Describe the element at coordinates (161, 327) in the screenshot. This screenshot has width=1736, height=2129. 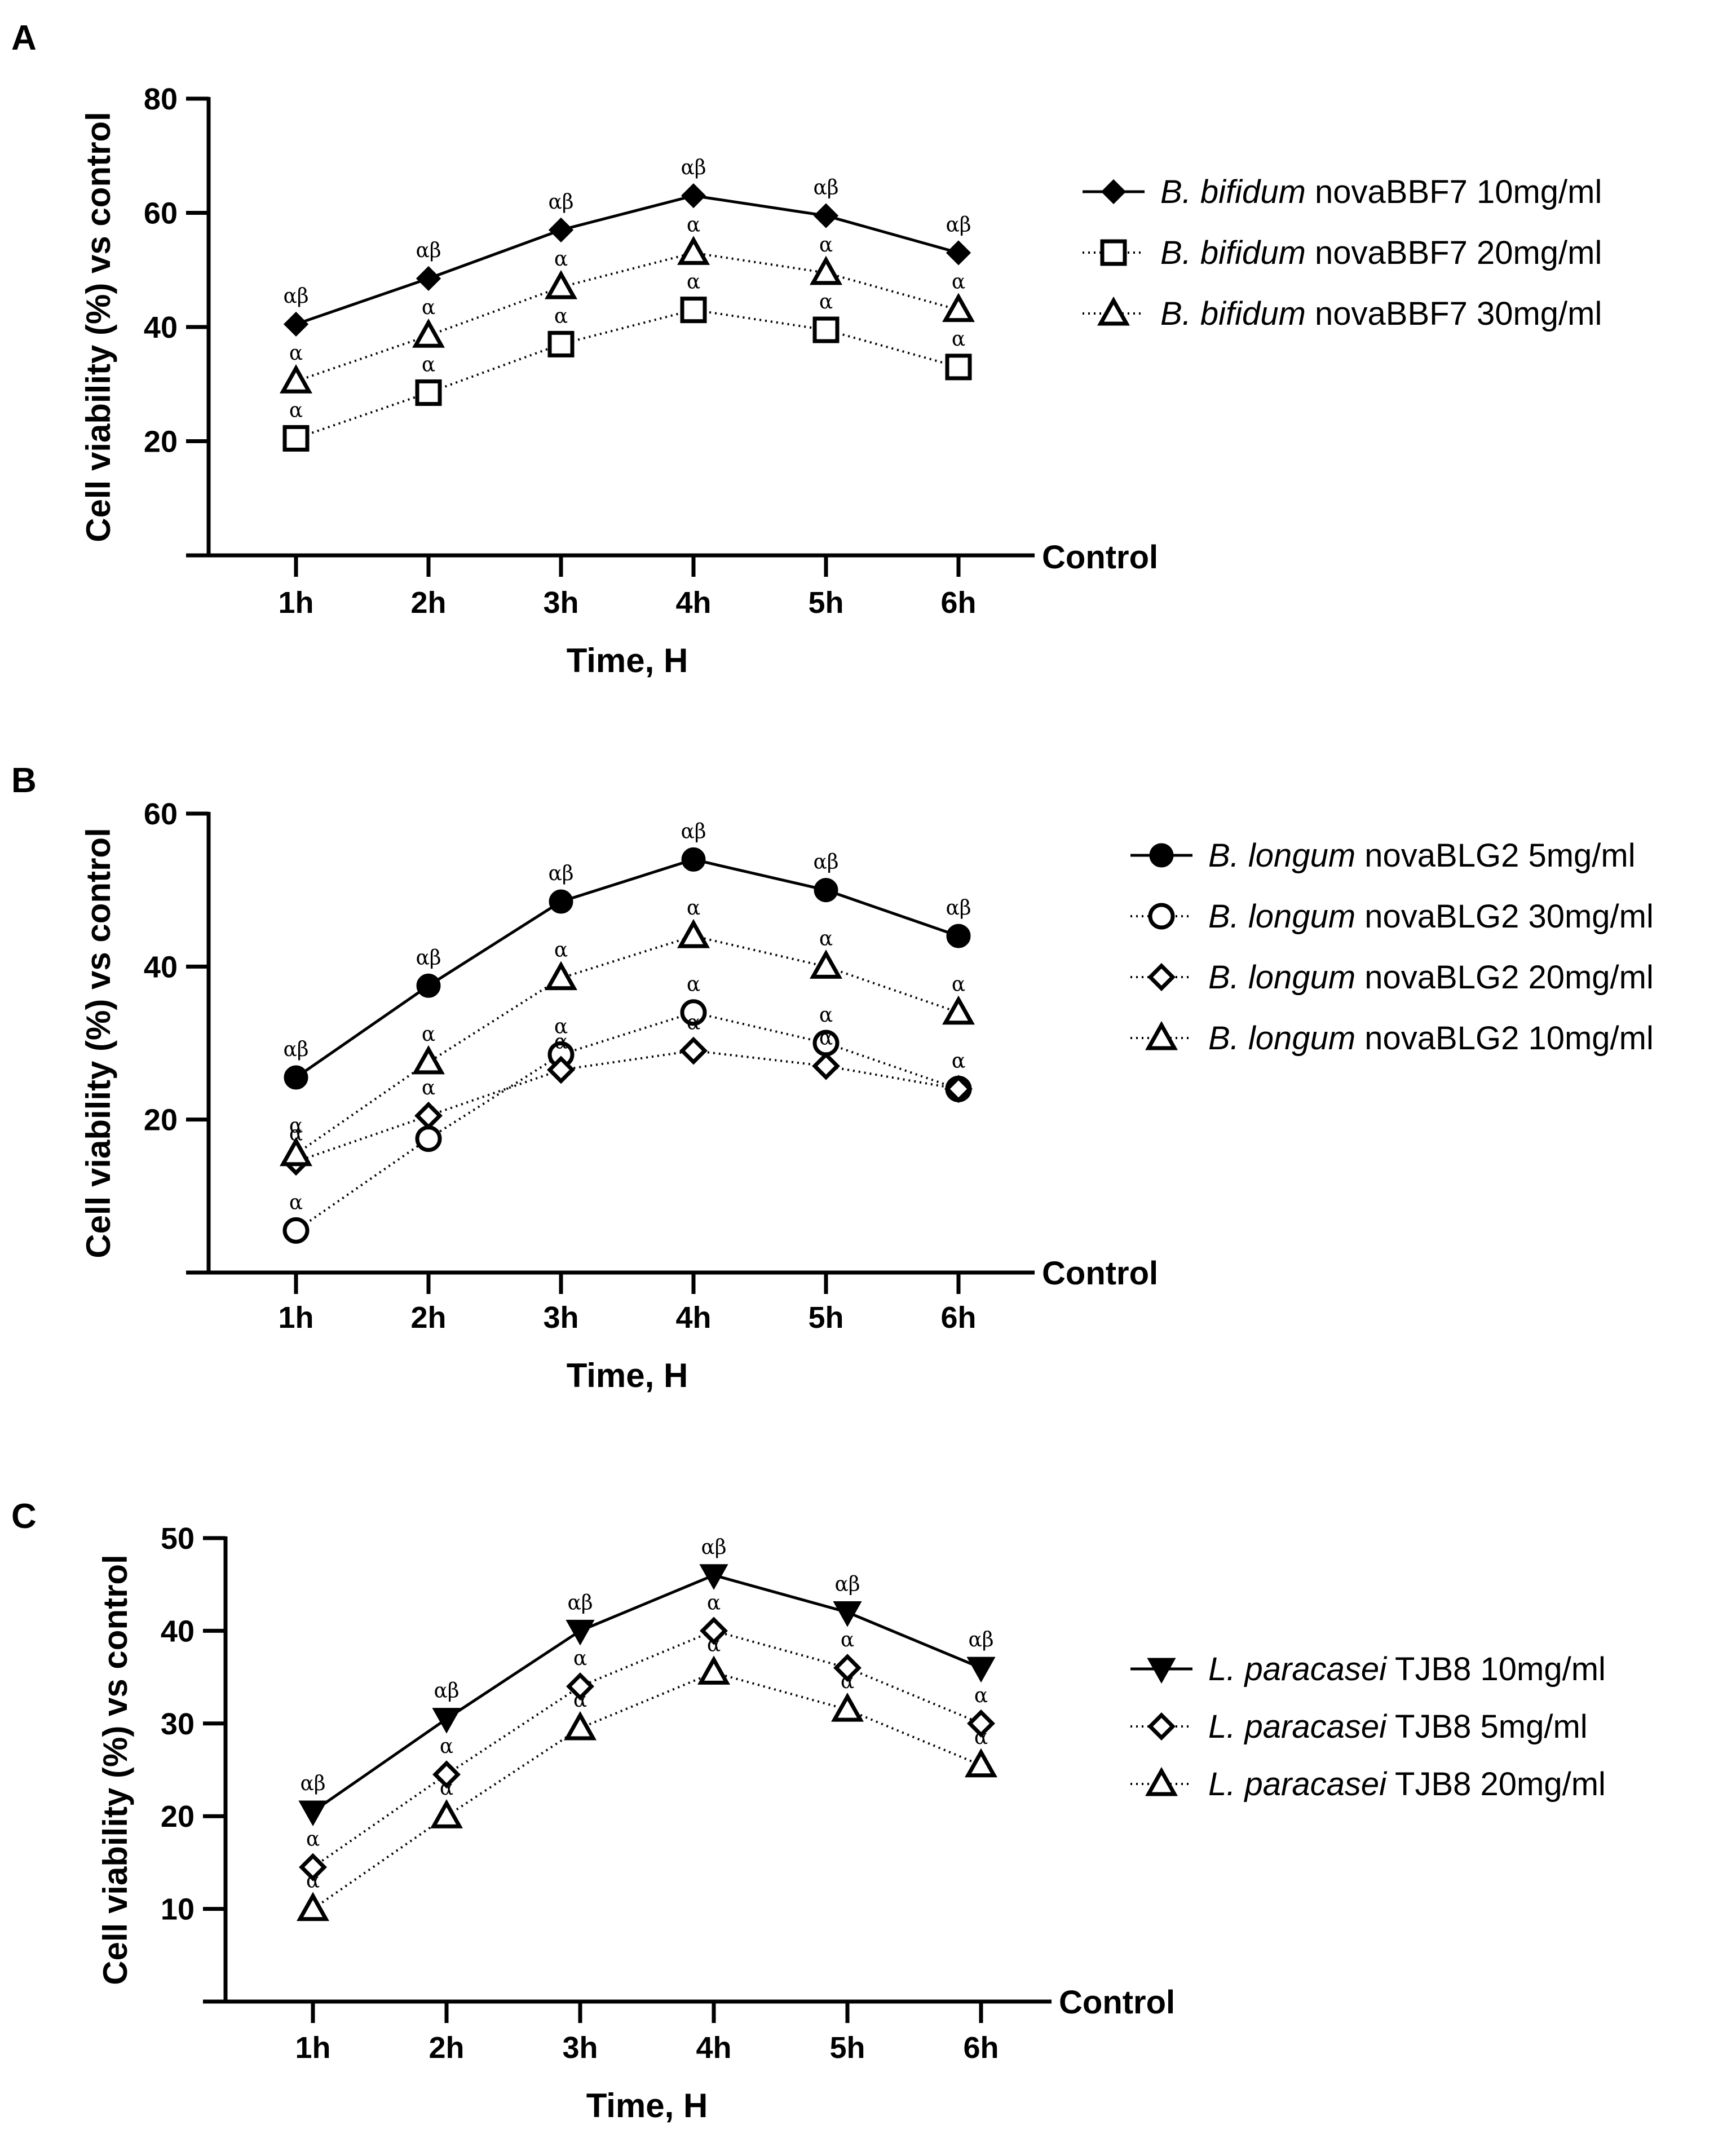
I see `y-tick-label: 40` at that location.